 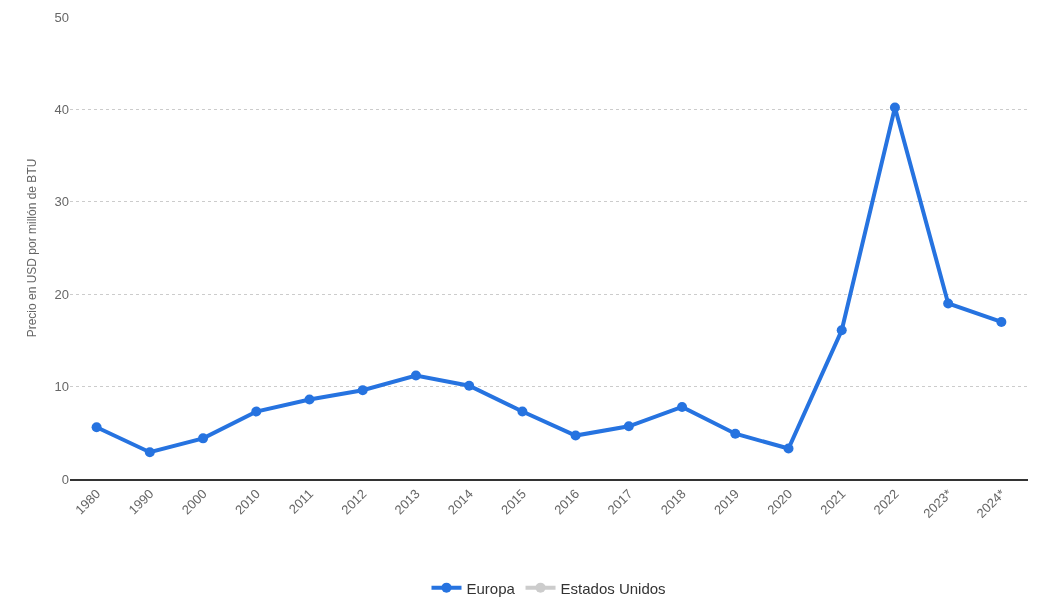 What do you see at coordinates (61, 294) in the screenshot?
I see `y-tick-label: 20` at bounding box center [61, 294].